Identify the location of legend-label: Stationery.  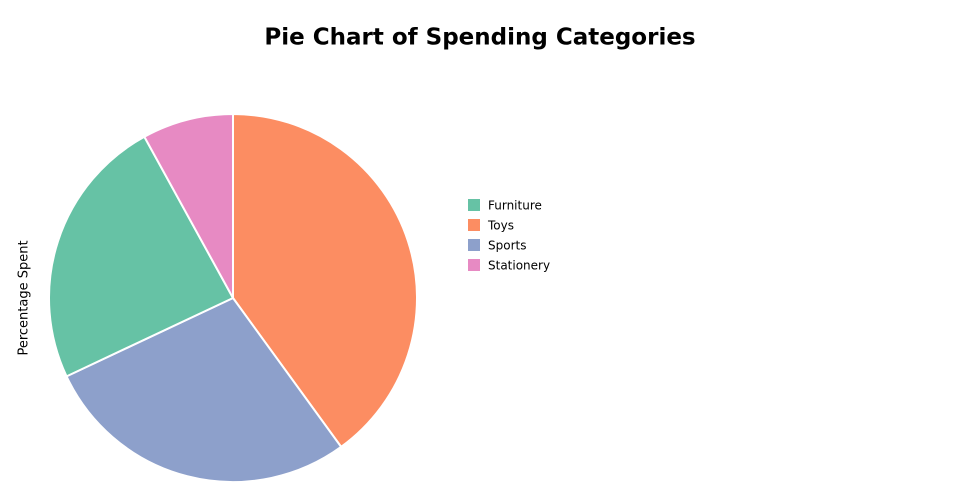
(519, 266).